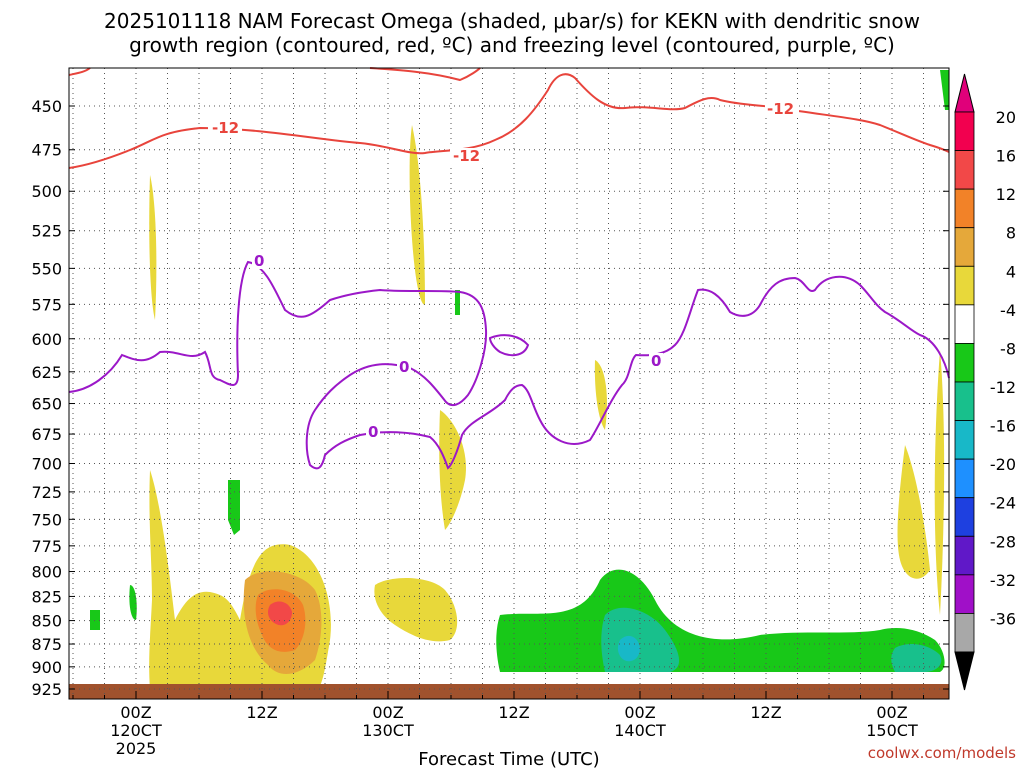 This screenshot has width=1024, height=768. Describe the element at coordinates (136, 730) in the screenshot. I see `x-tick-label: 120CT` at that location.